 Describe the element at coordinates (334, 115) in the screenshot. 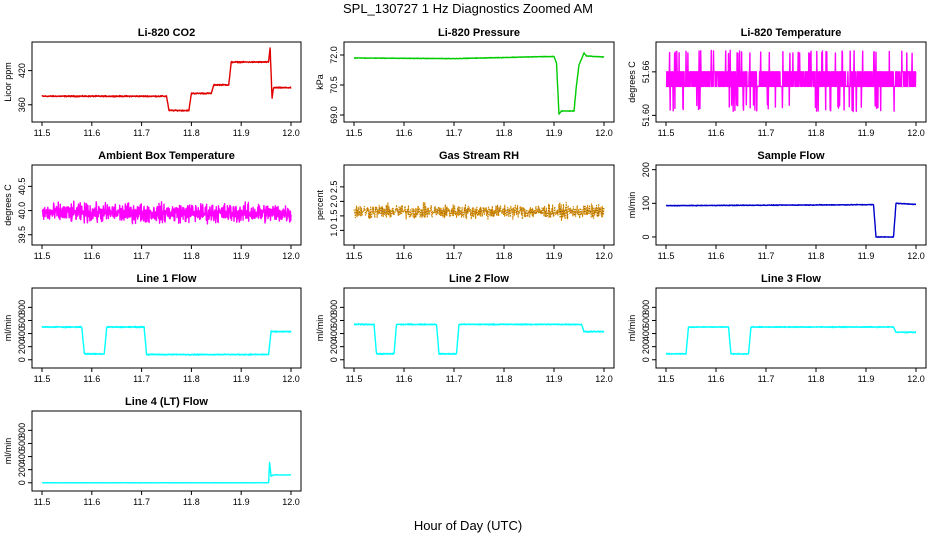

I see `y-tick-label: 69.0` at that location.